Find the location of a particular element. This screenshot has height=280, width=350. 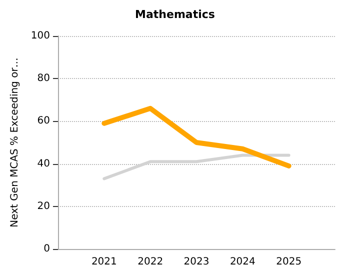

x-tick-label: 2025 is located at coordinates (289, 262).